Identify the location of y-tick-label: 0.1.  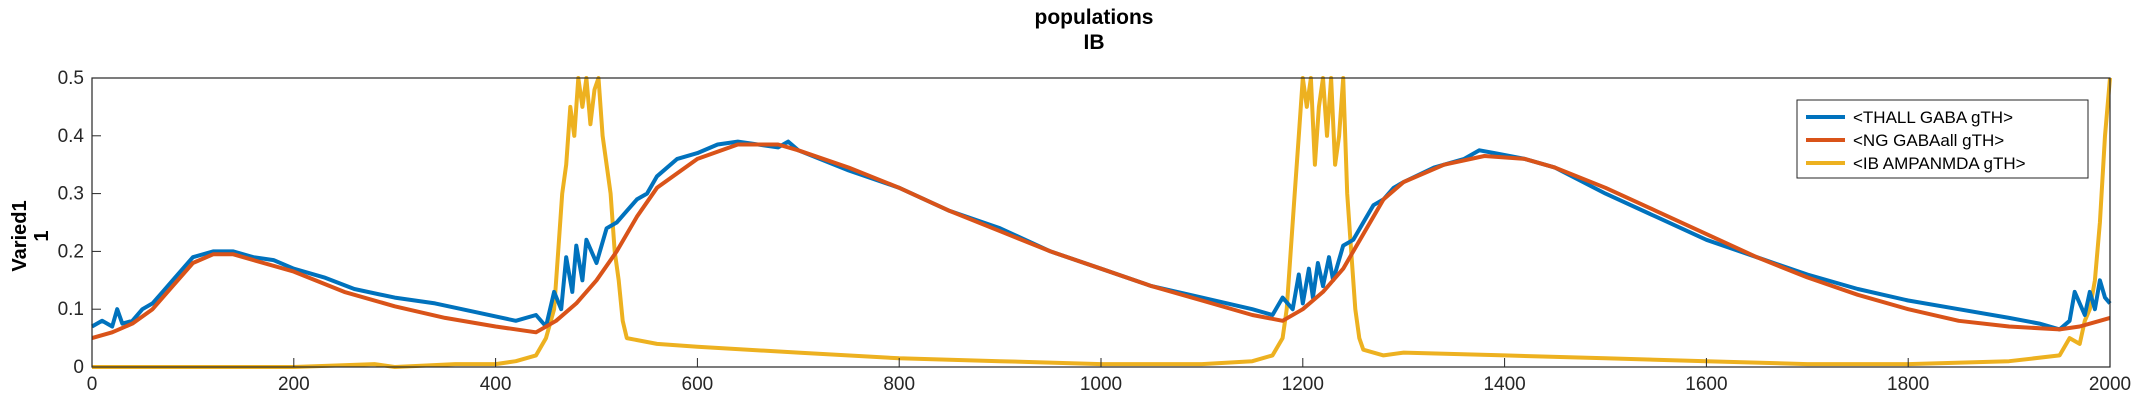
(71, 309).